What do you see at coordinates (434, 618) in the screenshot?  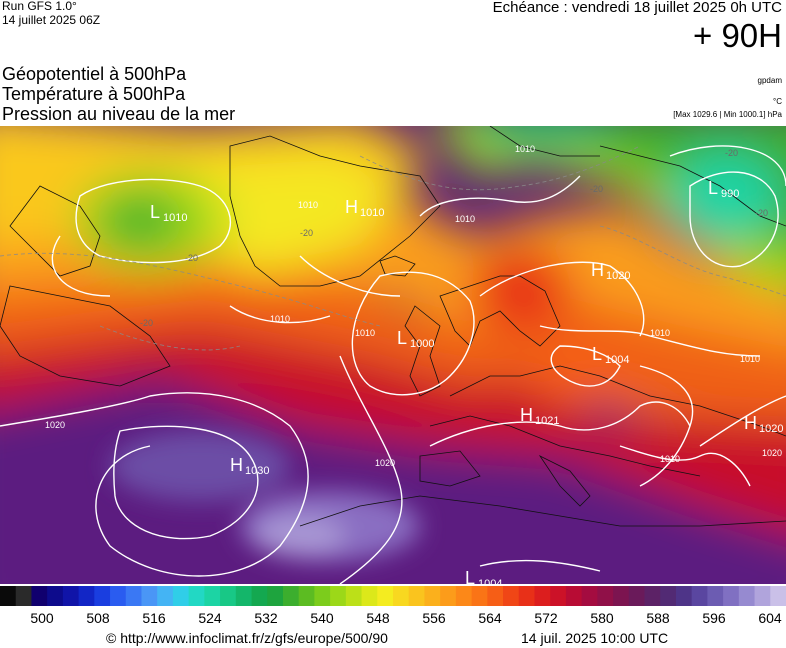 I see `color-scale-tick-label: 556` at bounding box center [434, 618].